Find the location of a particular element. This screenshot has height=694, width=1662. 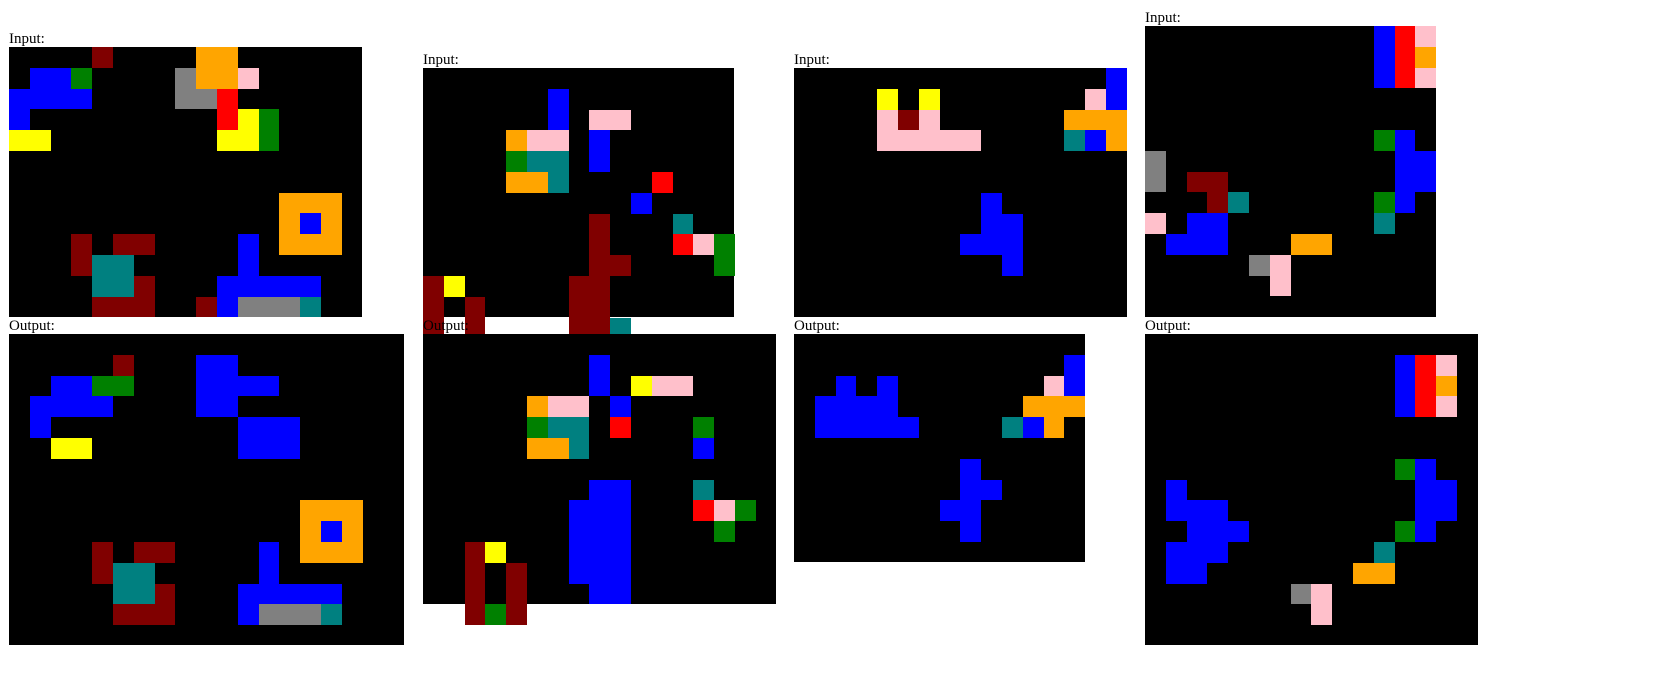

pair-1-output-label: Output: is located at coordinates (32, 326).